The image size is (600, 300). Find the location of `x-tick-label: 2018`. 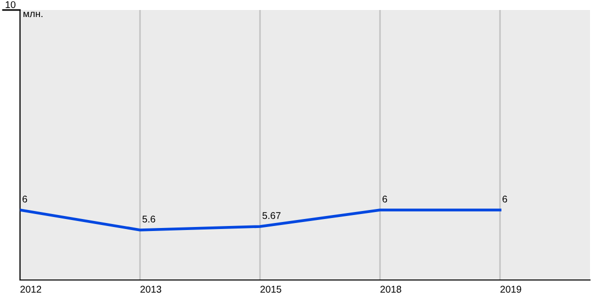

x-tick-label: 2018 is located at coordinates (391, 289).